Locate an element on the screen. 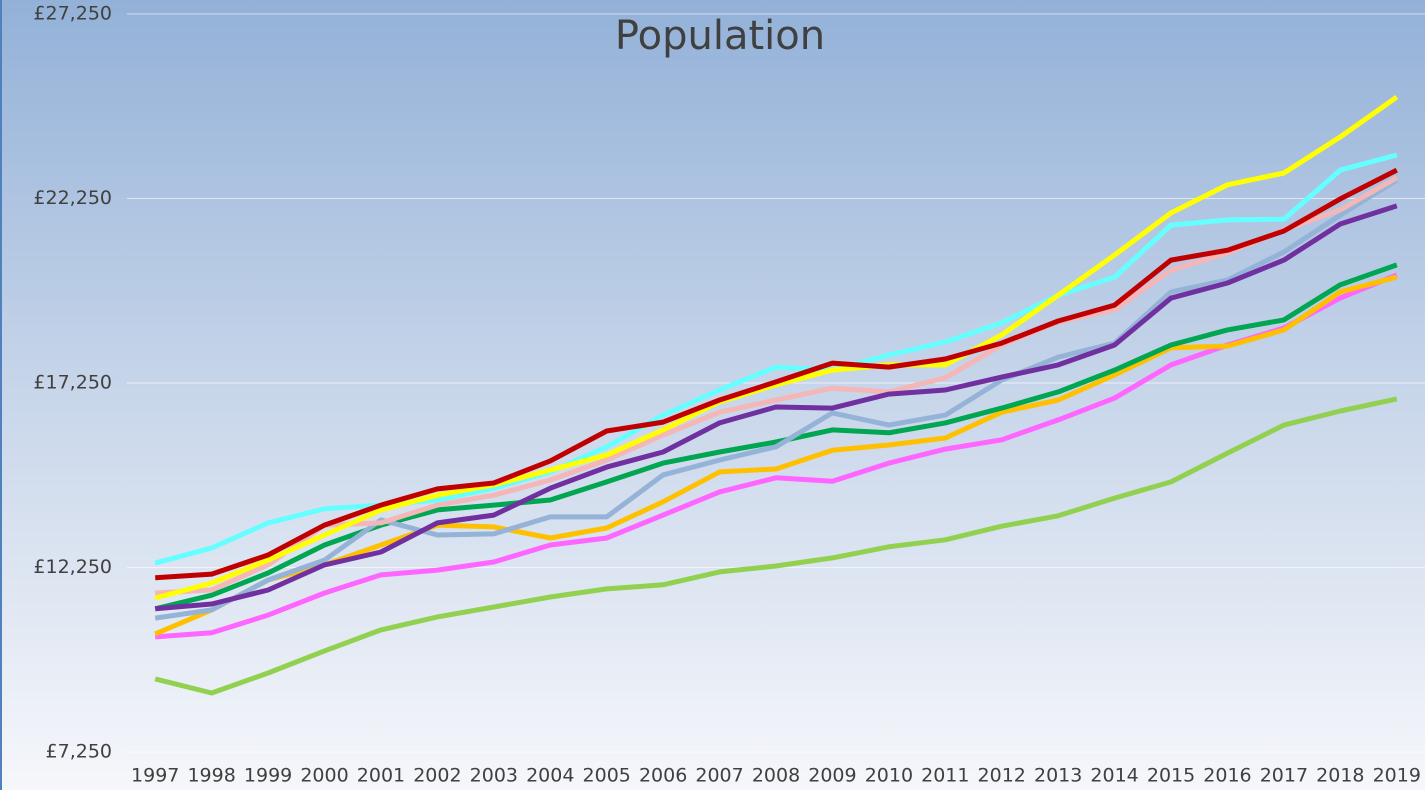 This screenshot has height=790, width=1425. x-tick-label: 2002 is located at coordinates (437, 776).